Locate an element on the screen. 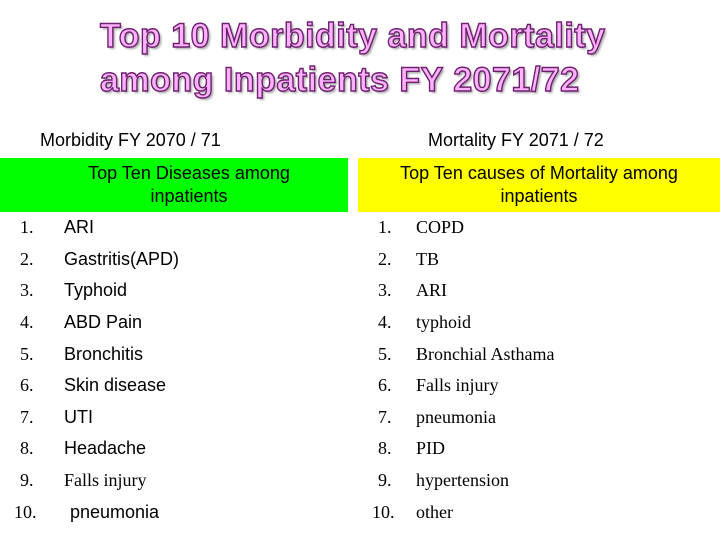  morbidity-disease: Bronchitis is located at coordinates (104, 353).